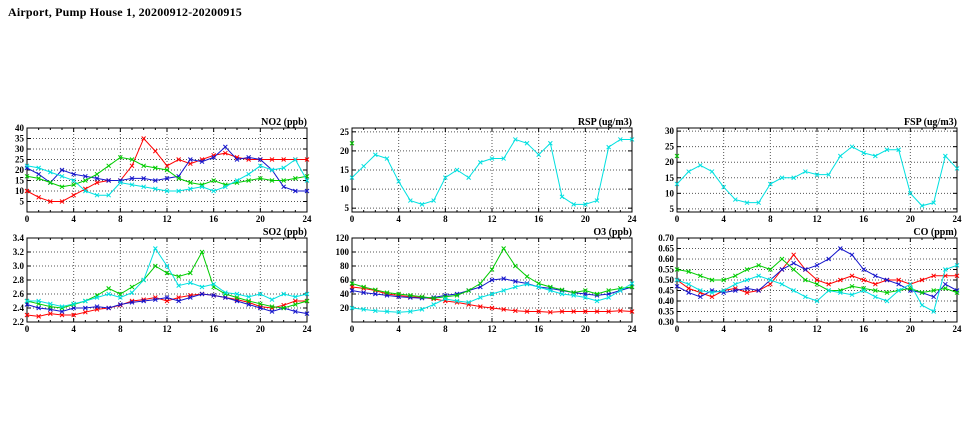 The width and height of the screenshot is (975, 447). What do you see at coordinates (612, 232) in the screenshot?
I see `chart-title: O3 (ppb)` at bounding box center [612, 232].